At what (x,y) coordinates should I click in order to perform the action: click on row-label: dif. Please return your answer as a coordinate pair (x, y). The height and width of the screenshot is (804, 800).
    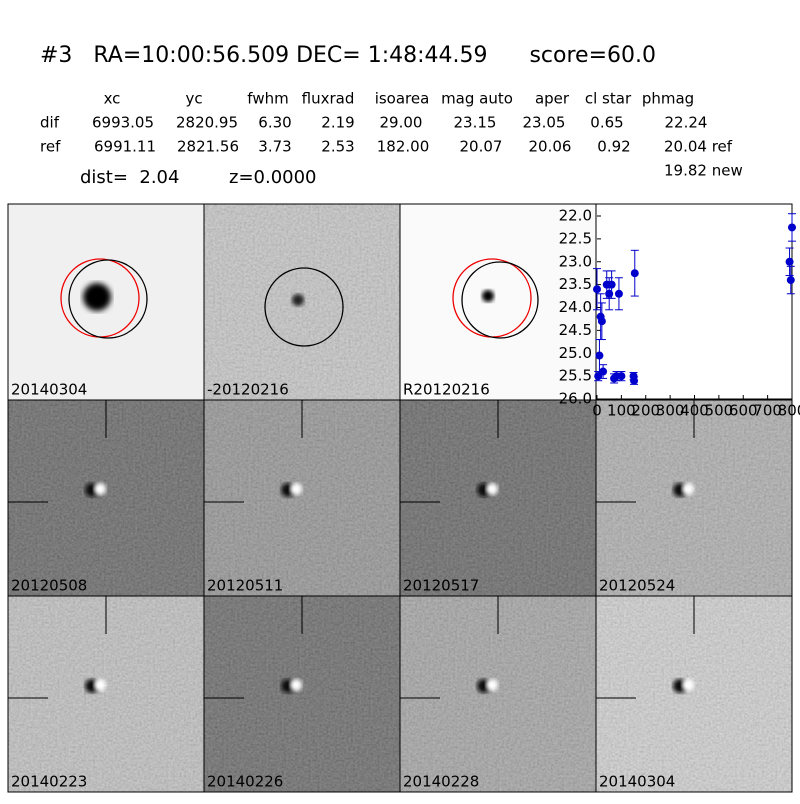
    Looking at the image, I should click on (50, 123).